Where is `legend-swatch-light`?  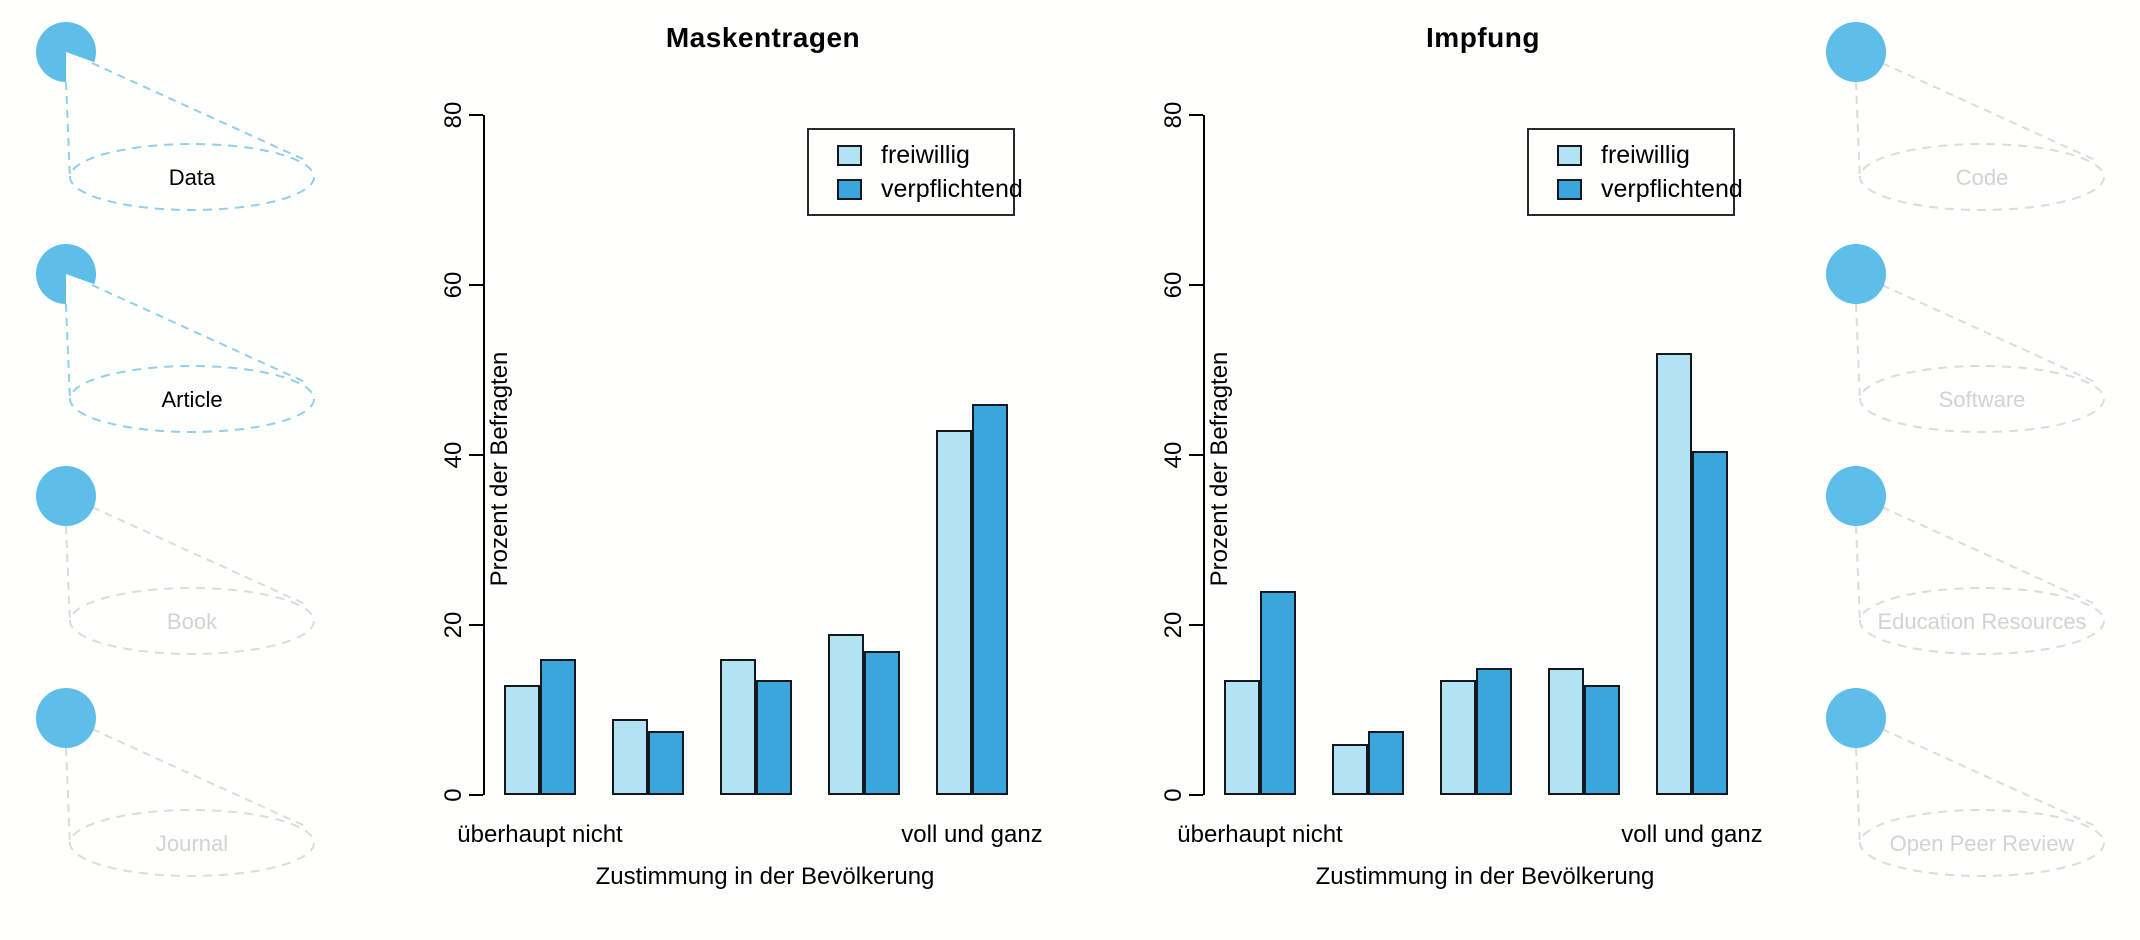
legend-swatch-light is located at coordinates (1569, 155).